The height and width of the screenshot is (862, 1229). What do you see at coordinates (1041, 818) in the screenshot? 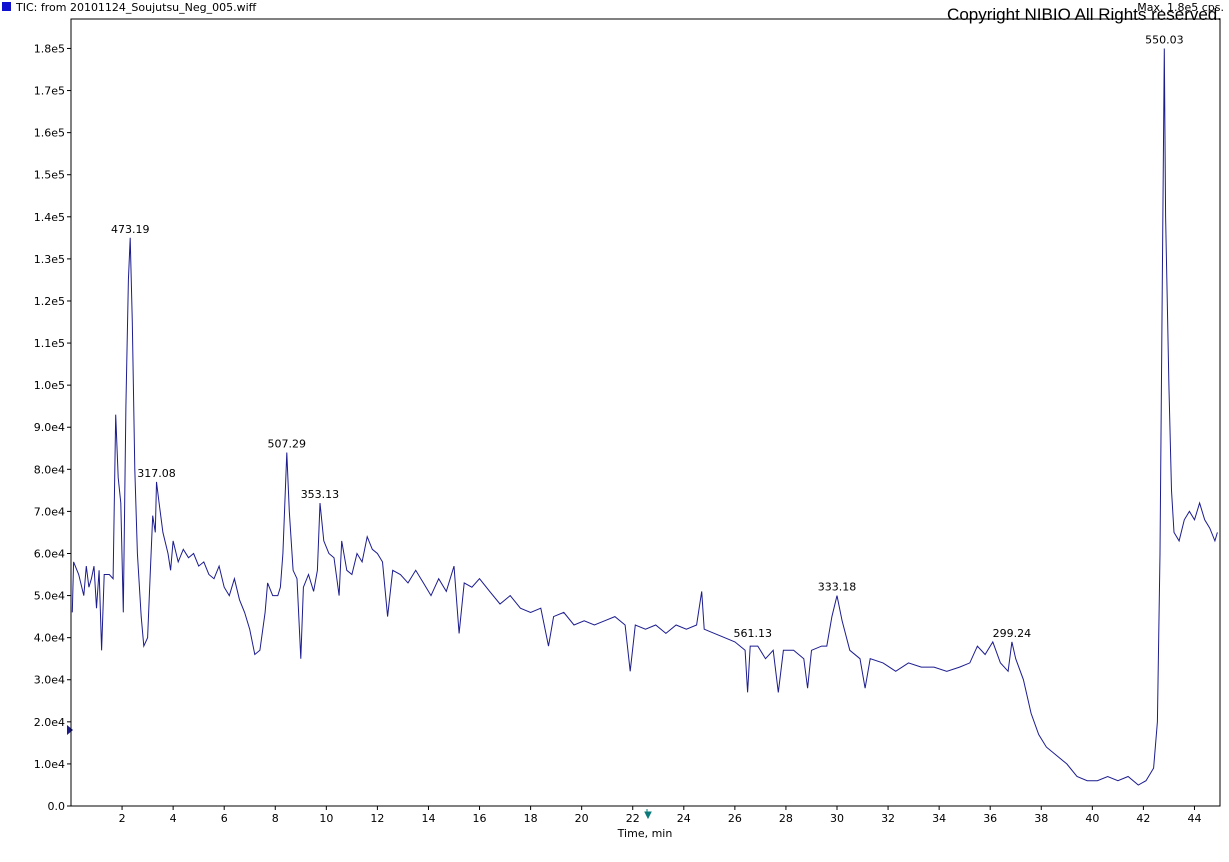
I see `x-tick-label: 38` at bounding box center [1041, 818].